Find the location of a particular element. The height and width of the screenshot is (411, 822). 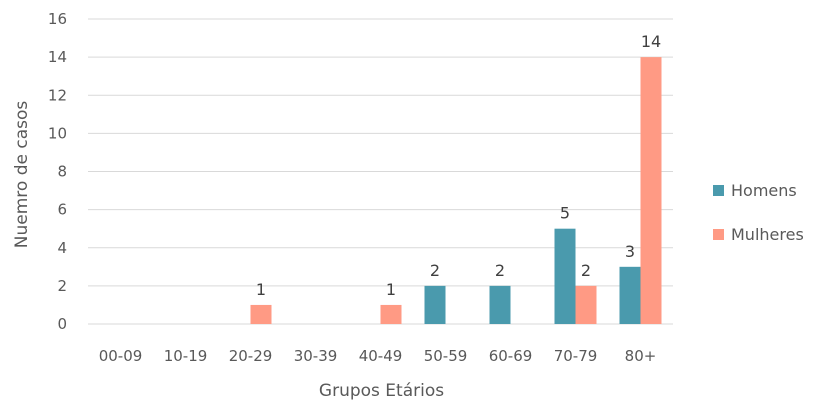

legend-label: Homens is located at coordinates (764, 190).